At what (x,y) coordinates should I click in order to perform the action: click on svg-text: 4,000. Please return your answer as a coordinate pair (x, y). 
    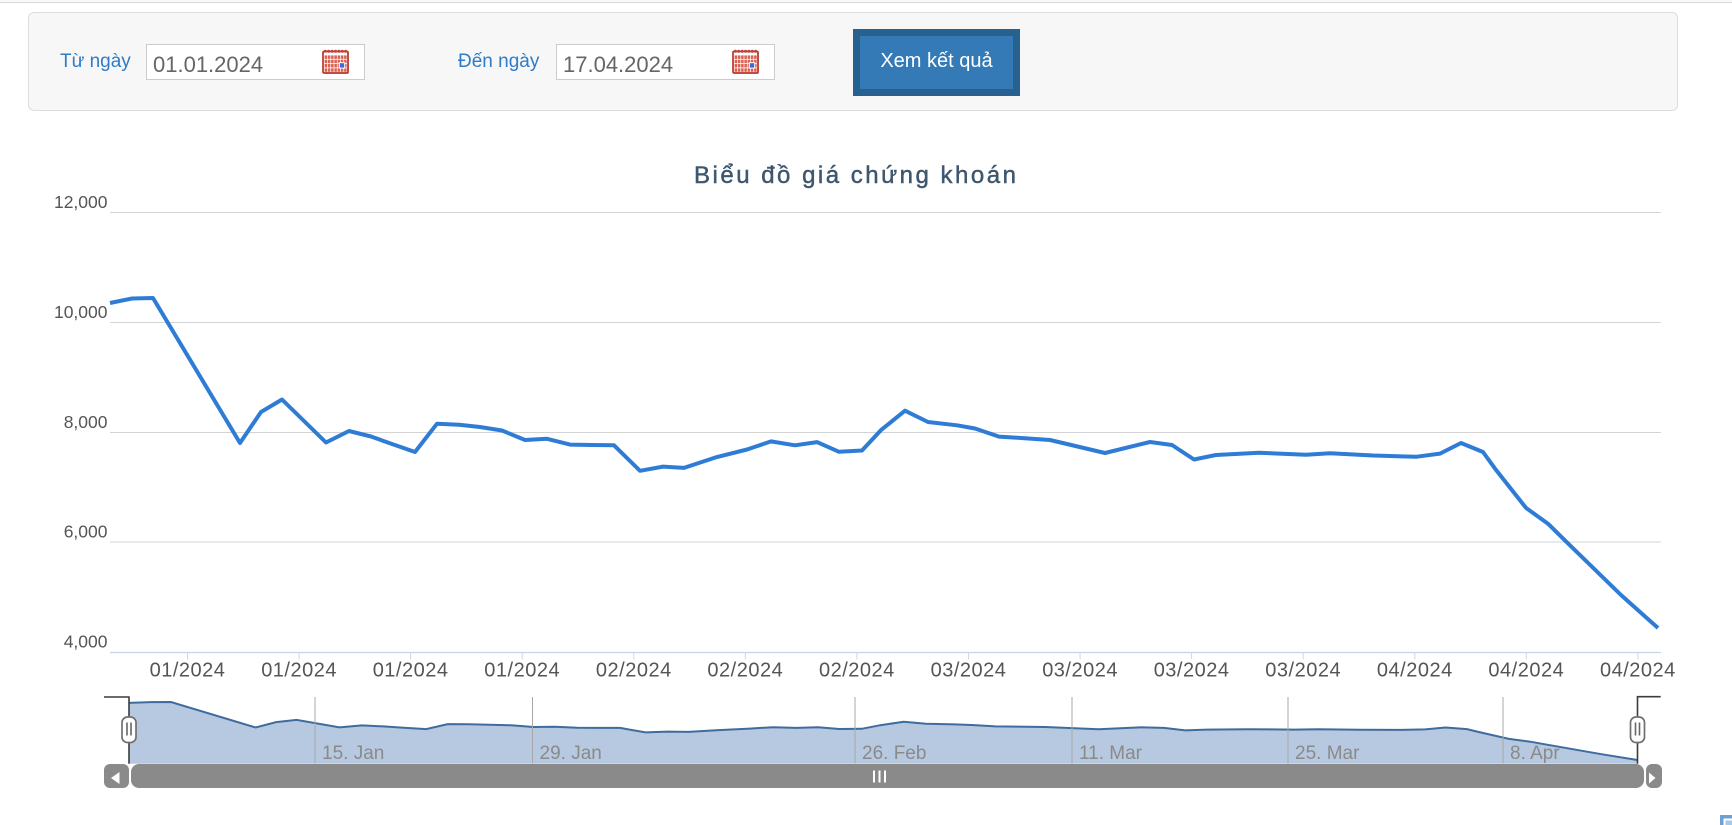
    Looking at the image, I should click on (86, 642).